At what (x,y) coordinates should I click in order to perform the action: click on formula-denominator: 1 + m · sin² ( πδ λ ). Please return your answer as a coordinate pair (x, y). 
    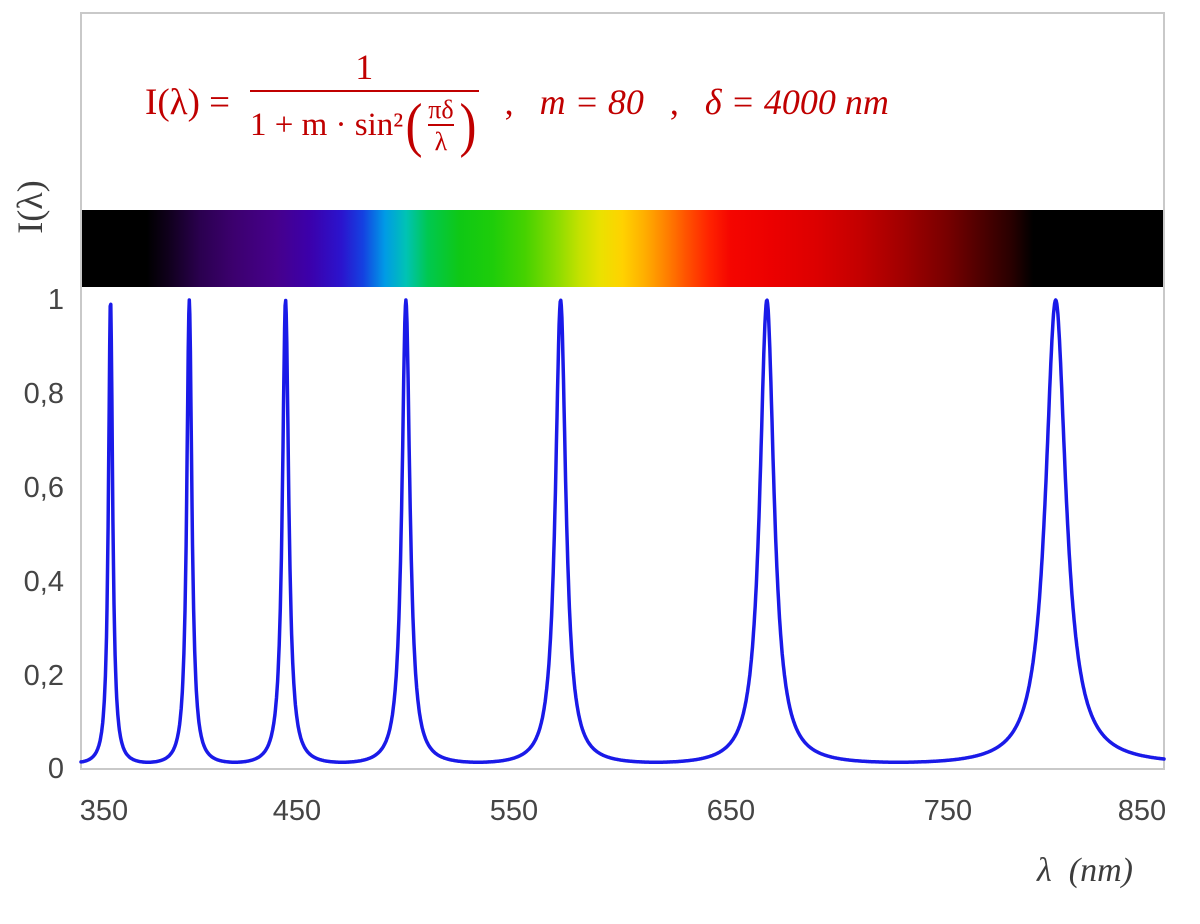
    Looking at the image, I should click on (364, 124).